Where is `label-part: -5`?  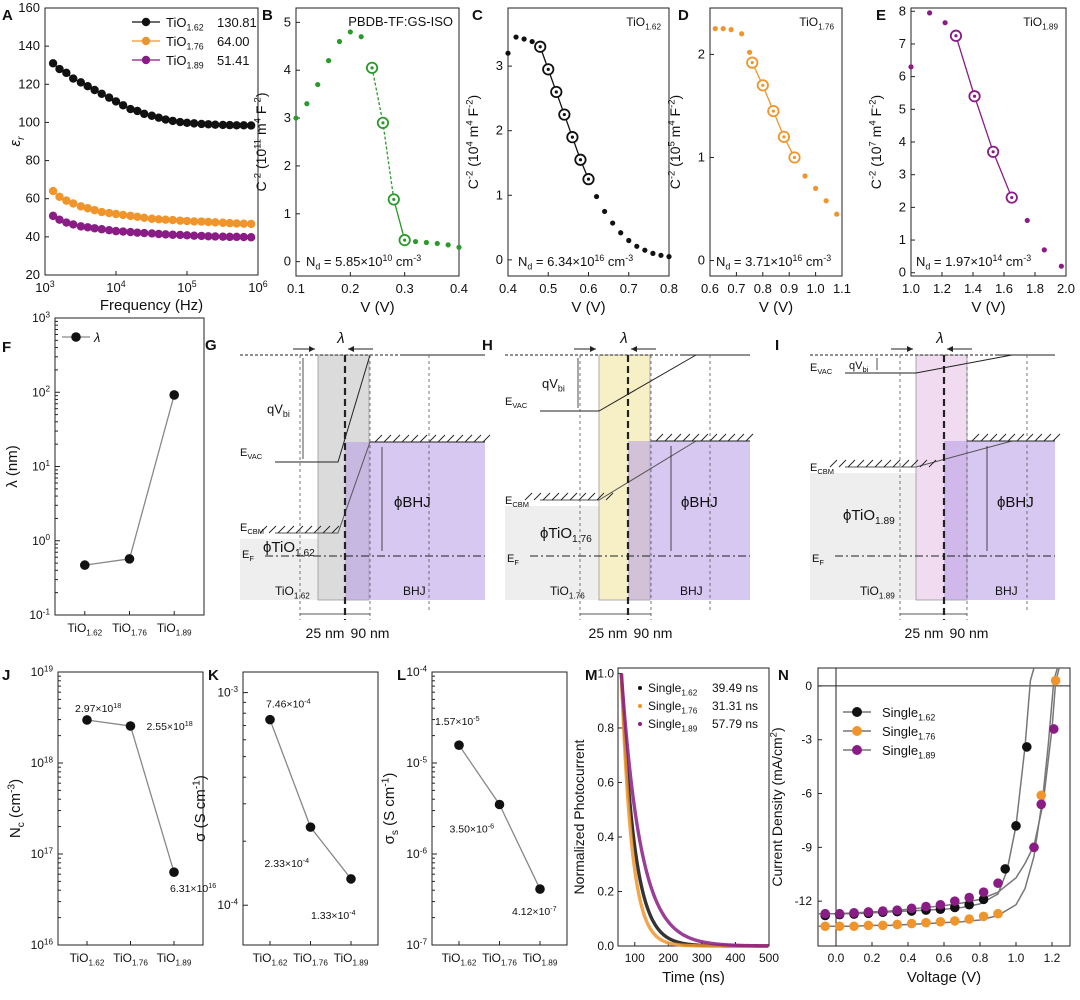
label-part: -5 is located at coordinates (476, 719).